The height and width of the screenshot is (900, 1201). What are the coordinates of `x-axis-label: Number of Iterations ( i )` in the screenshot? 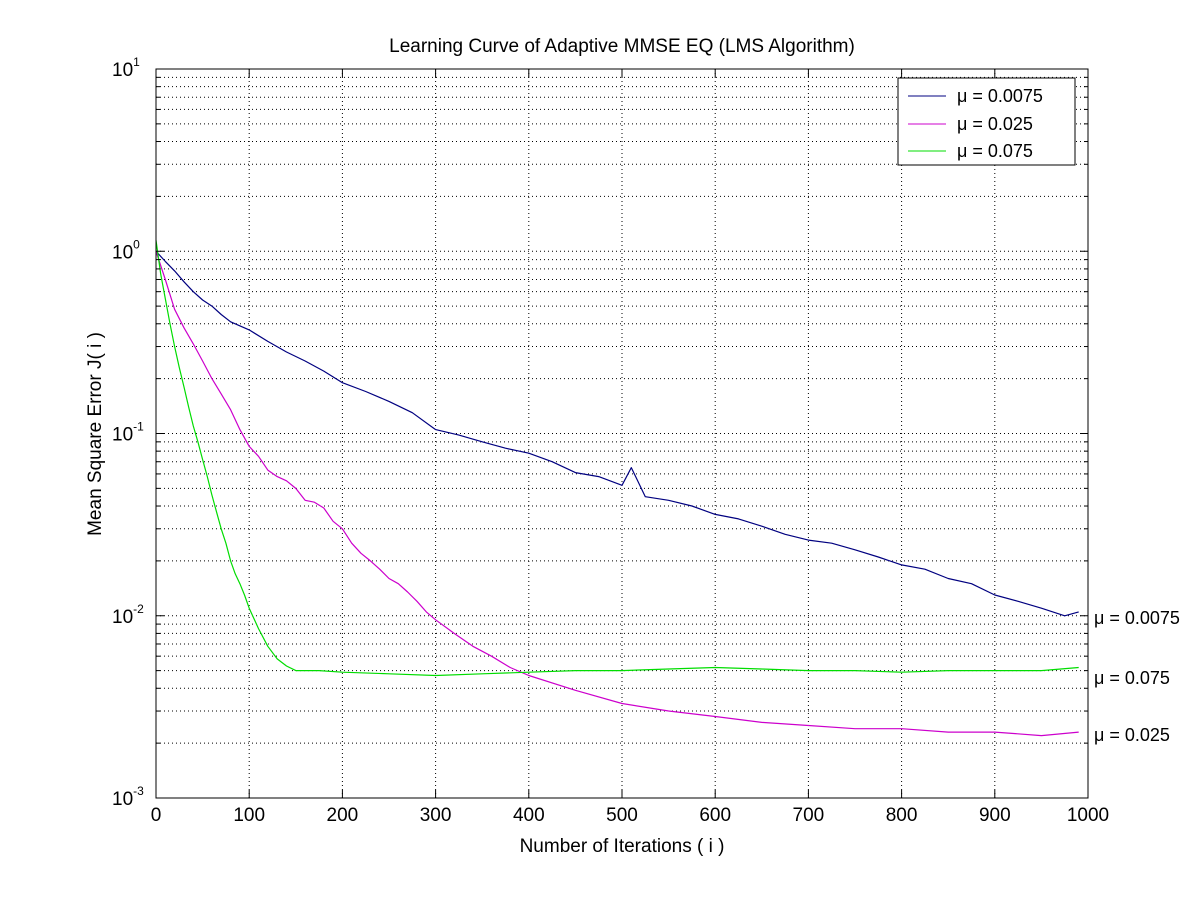 It's located at (622, 846).